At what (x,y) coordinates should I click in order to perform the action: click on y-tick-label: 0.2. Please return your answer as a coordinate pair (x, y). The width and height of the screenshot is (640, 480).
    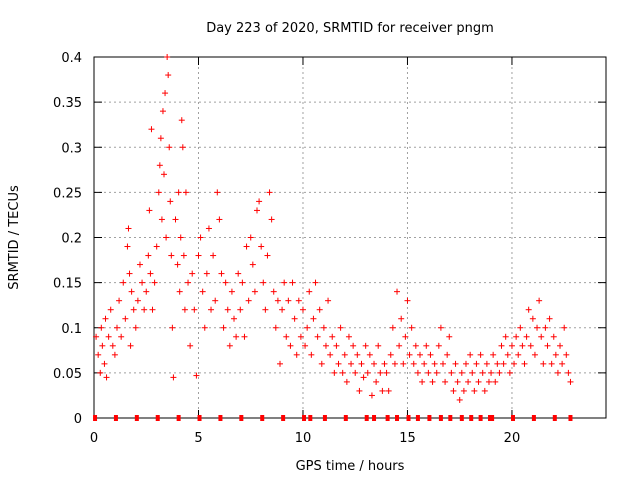
    Looking at the image, I should click on (71, 239).